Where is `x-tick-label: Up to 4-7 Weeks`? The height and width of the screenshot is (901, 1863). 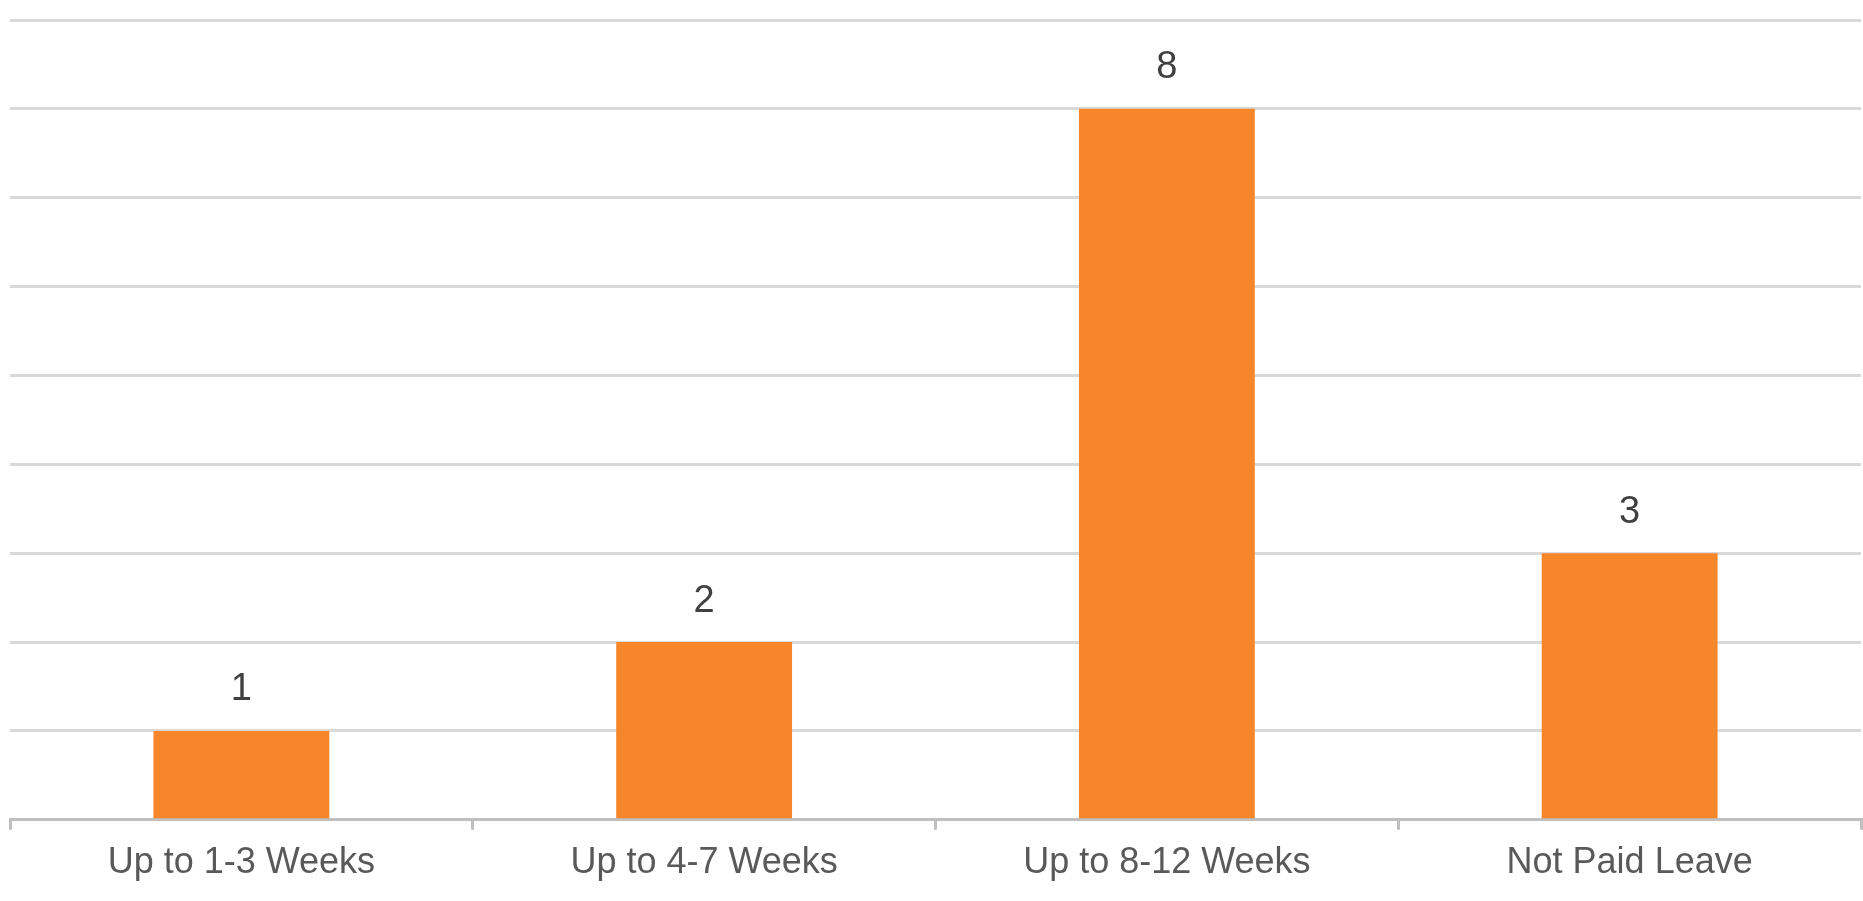 x-tick-label: Up to 4-7 Weeks is located at coordinates (704, 861).